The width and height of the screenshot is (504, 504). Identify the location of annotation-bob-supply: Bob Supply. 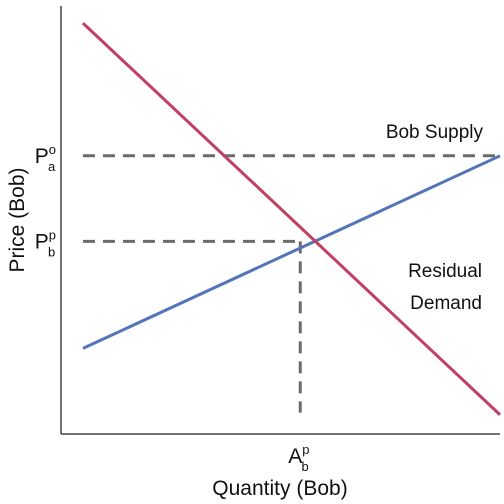
(435, 132).